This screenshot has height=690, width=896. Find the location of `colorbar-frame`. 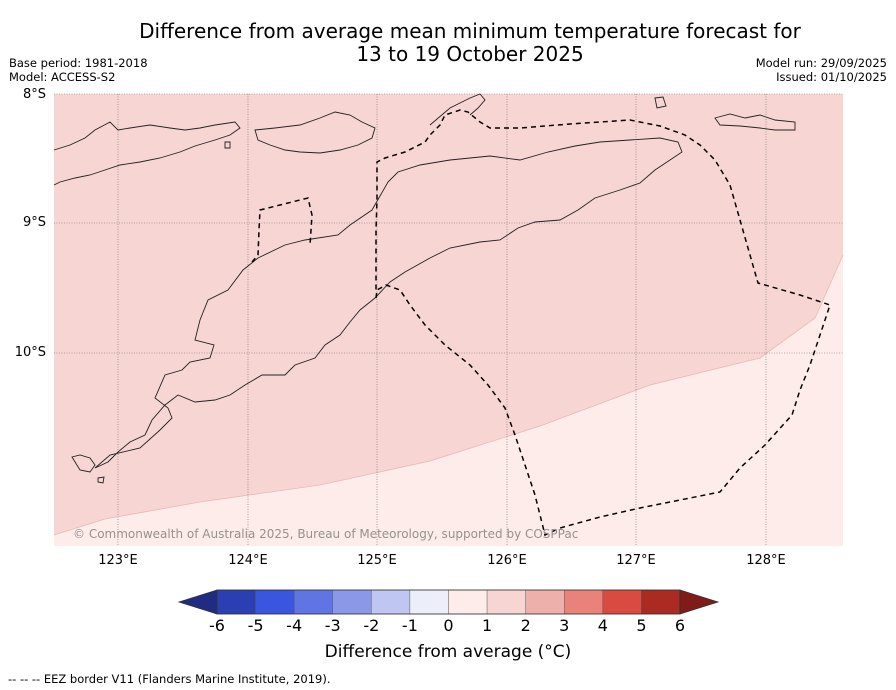

colorbar-frame is located at coordinates (448, 602).